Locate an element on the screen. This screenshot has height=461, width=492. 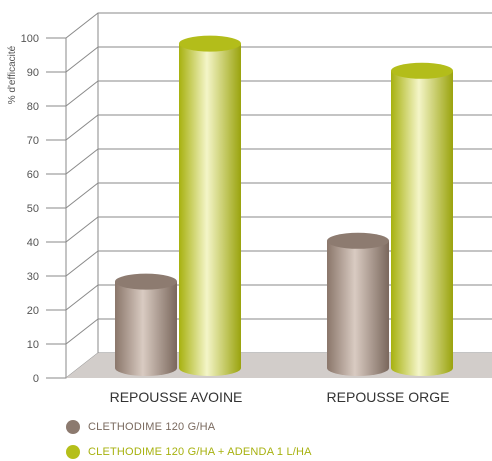
legend-swatch-brown is located at coordinates (73, 427).